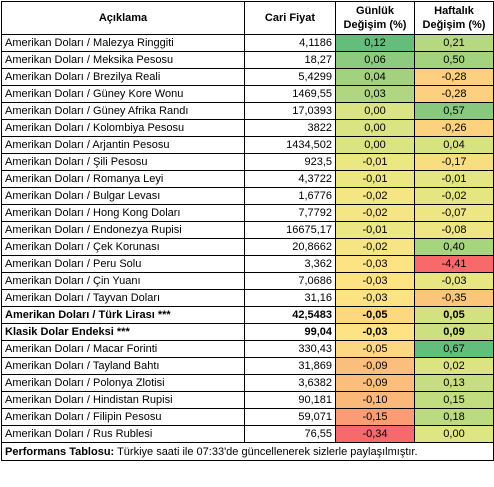  I want to click on row-weekly-change: 0,18, so click(454, 417).